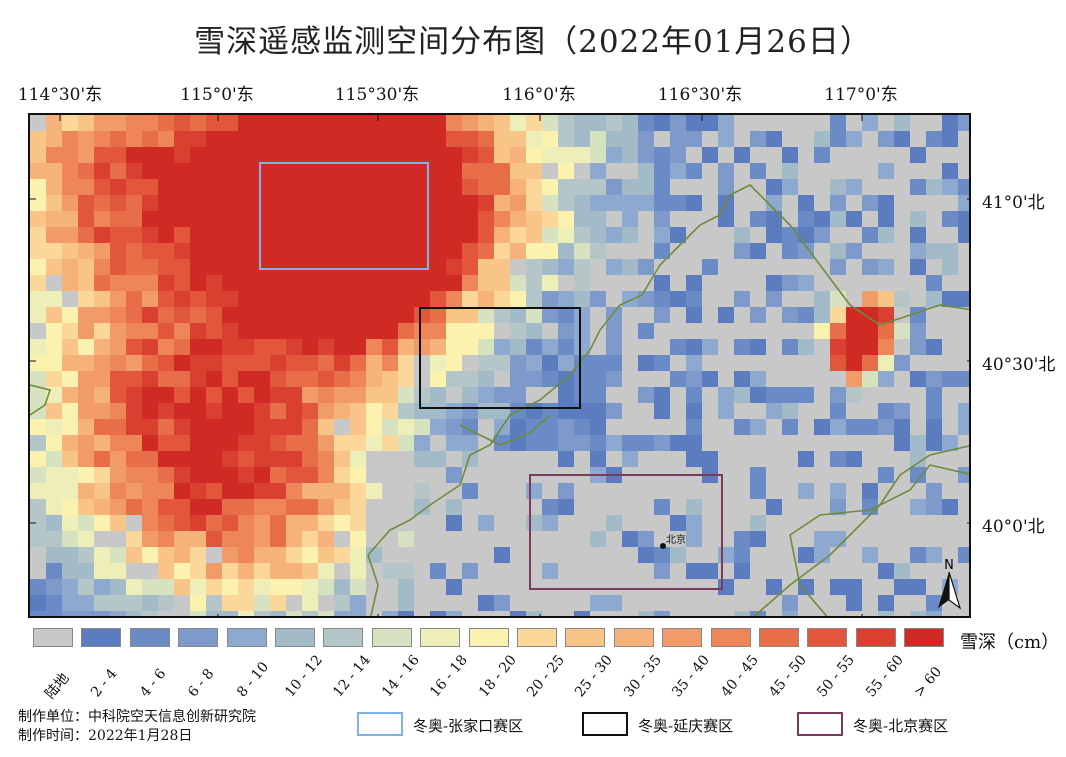  What do you see at coordinates (676, 540) in the screenshot?
I see `beijing-location-label: 北京` at bounding box center [676, 540].